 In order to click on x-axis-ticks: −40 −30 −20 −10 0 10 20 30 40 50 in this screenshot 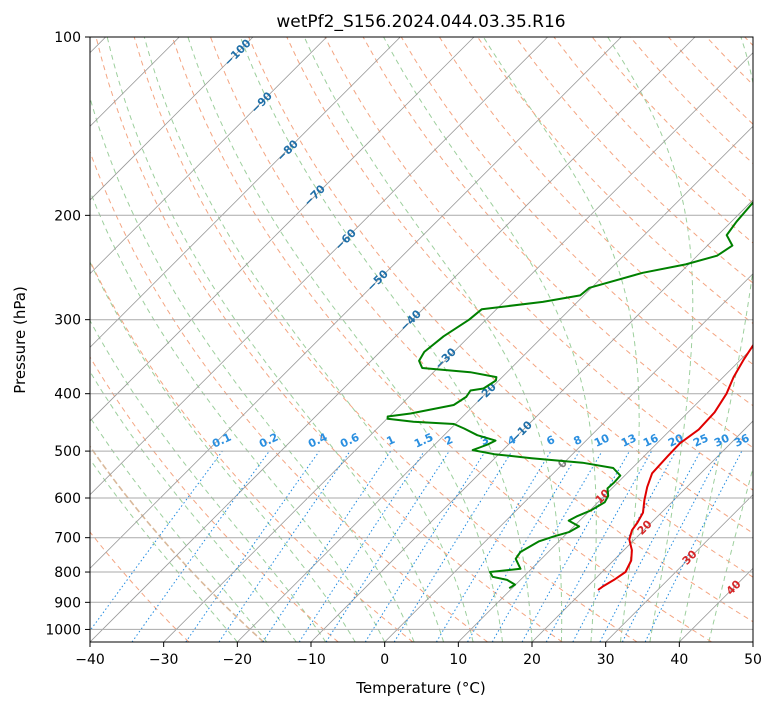, I will do `click(418, 655)`.